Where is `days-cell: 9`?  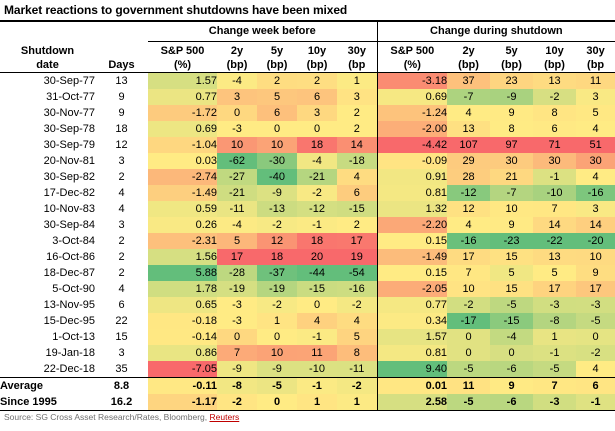
days-cell: 9 is located at coordinates (121, 97).